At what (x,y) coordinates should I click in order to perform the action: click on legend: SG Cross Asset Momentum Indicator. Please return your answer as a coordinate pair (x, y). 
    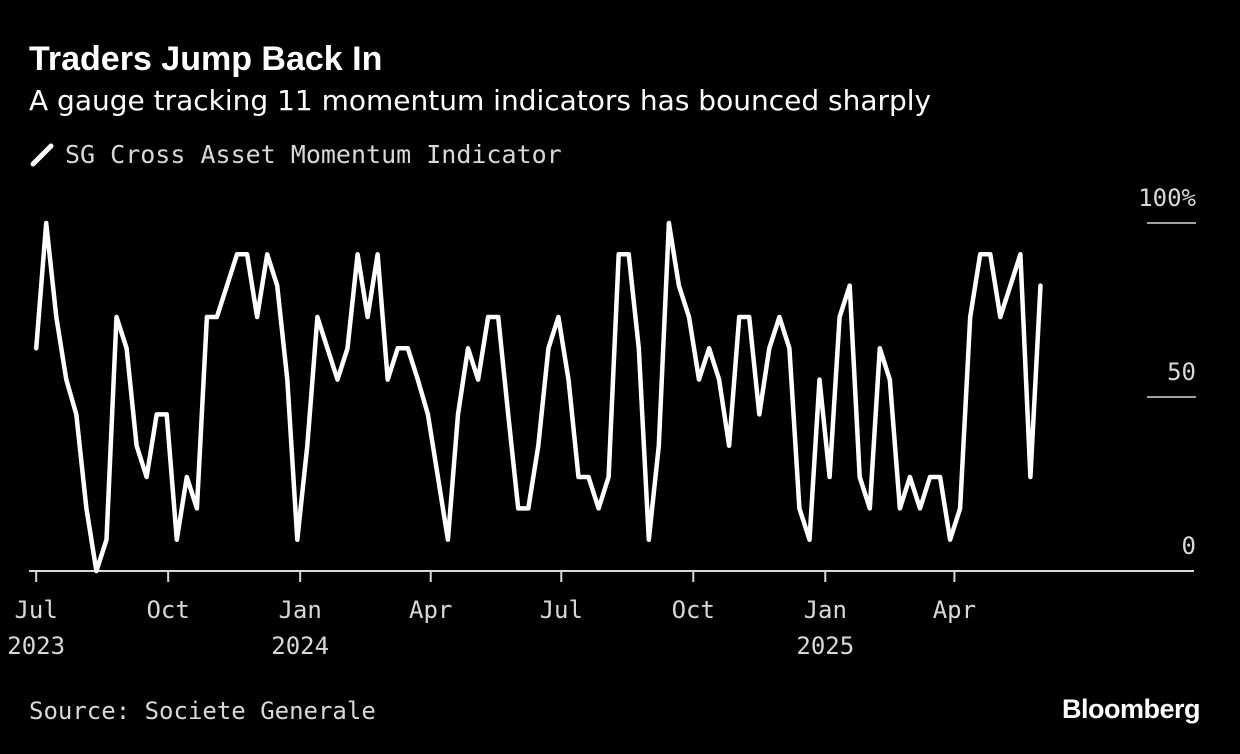
    Looking at the image, I should click on (295, 154).